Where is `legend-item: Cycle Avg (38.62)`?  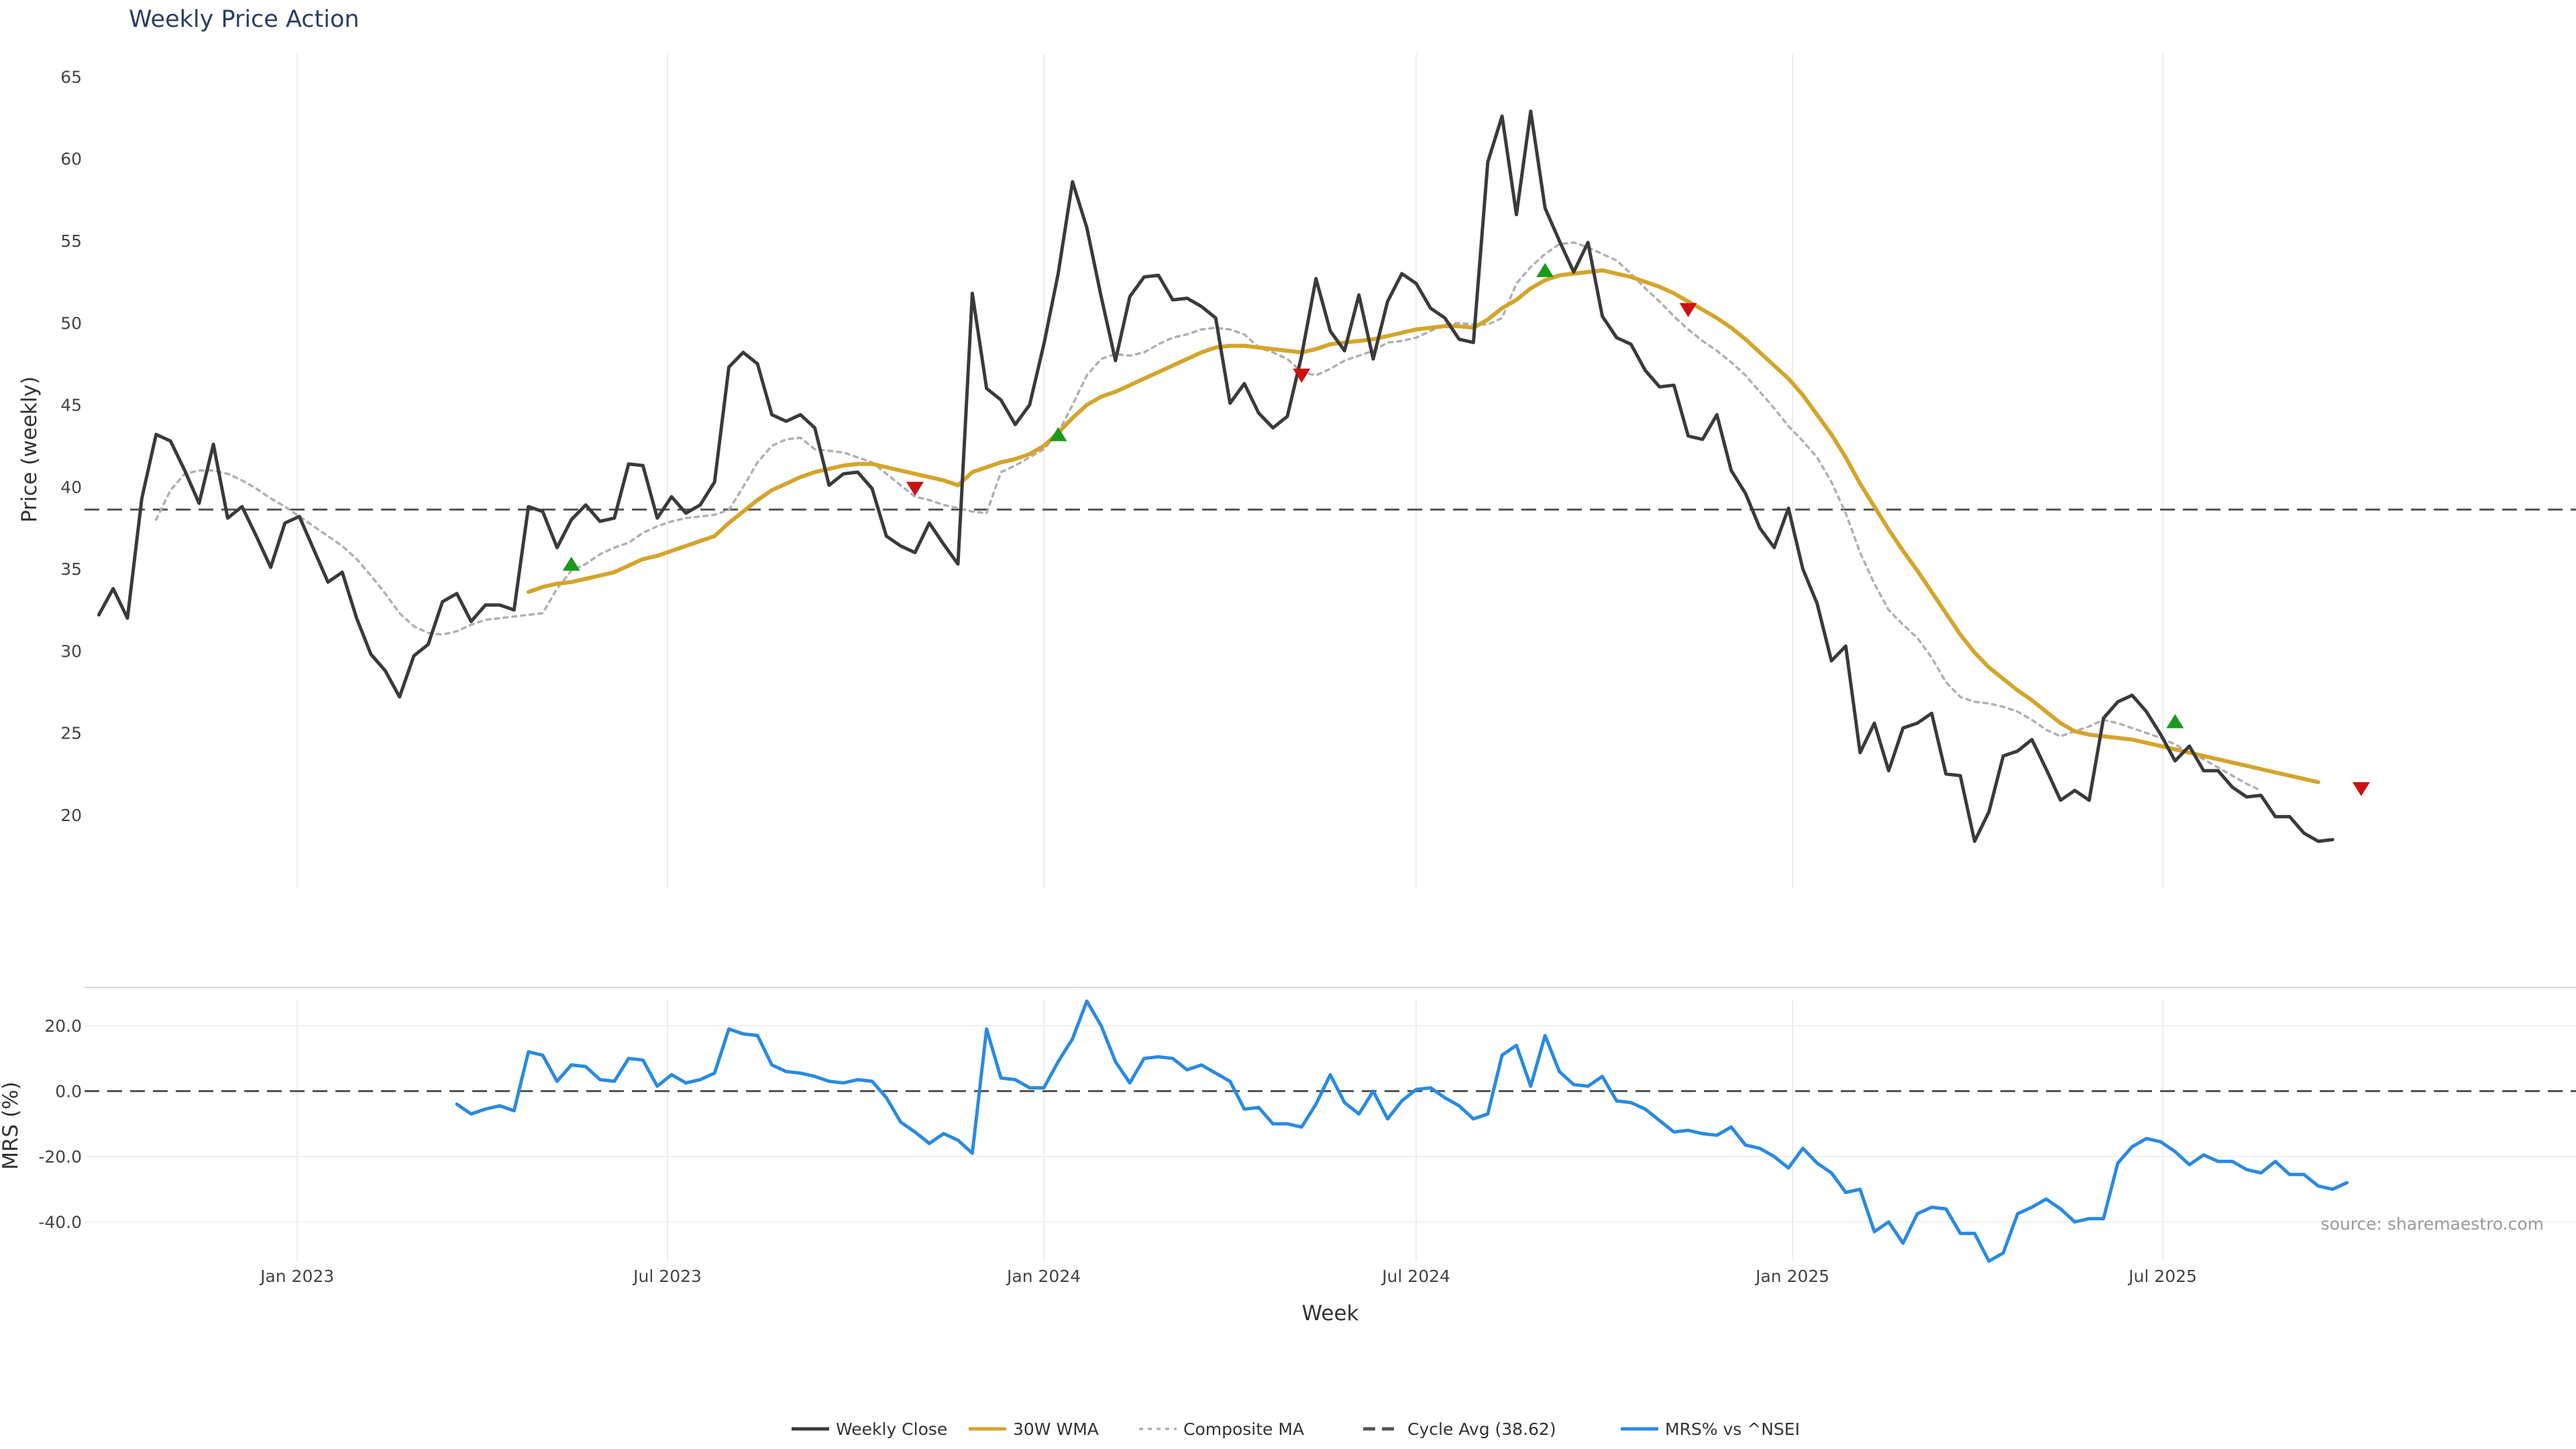 legend-item: Cycle Avg (38.62) is located at coordinates (1459, 1429).